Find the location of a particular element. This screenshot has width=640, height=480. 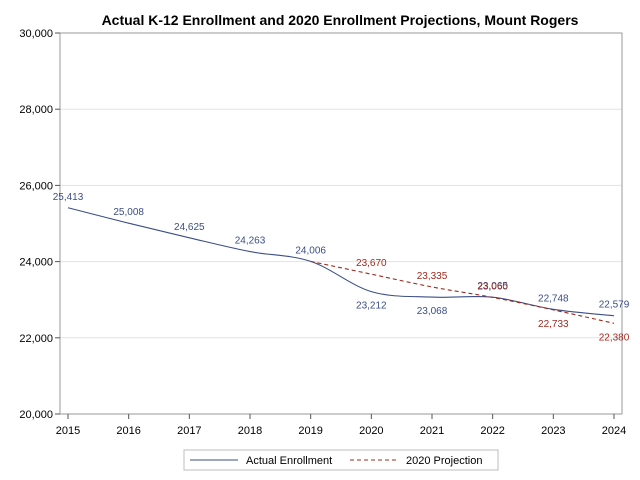

actual-data-label: 24,263 is located at coordinates (250, 241).